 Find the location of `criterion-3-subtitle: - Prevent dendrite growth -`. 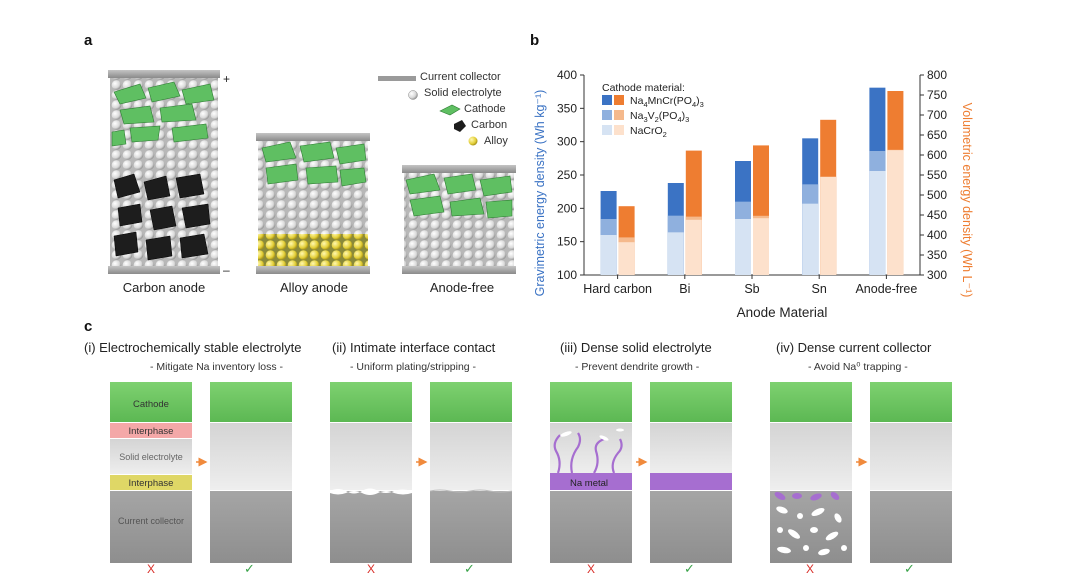

criterion-3-subtitle: - Prevent dendrite growth - is located at coordinates (637, 367).